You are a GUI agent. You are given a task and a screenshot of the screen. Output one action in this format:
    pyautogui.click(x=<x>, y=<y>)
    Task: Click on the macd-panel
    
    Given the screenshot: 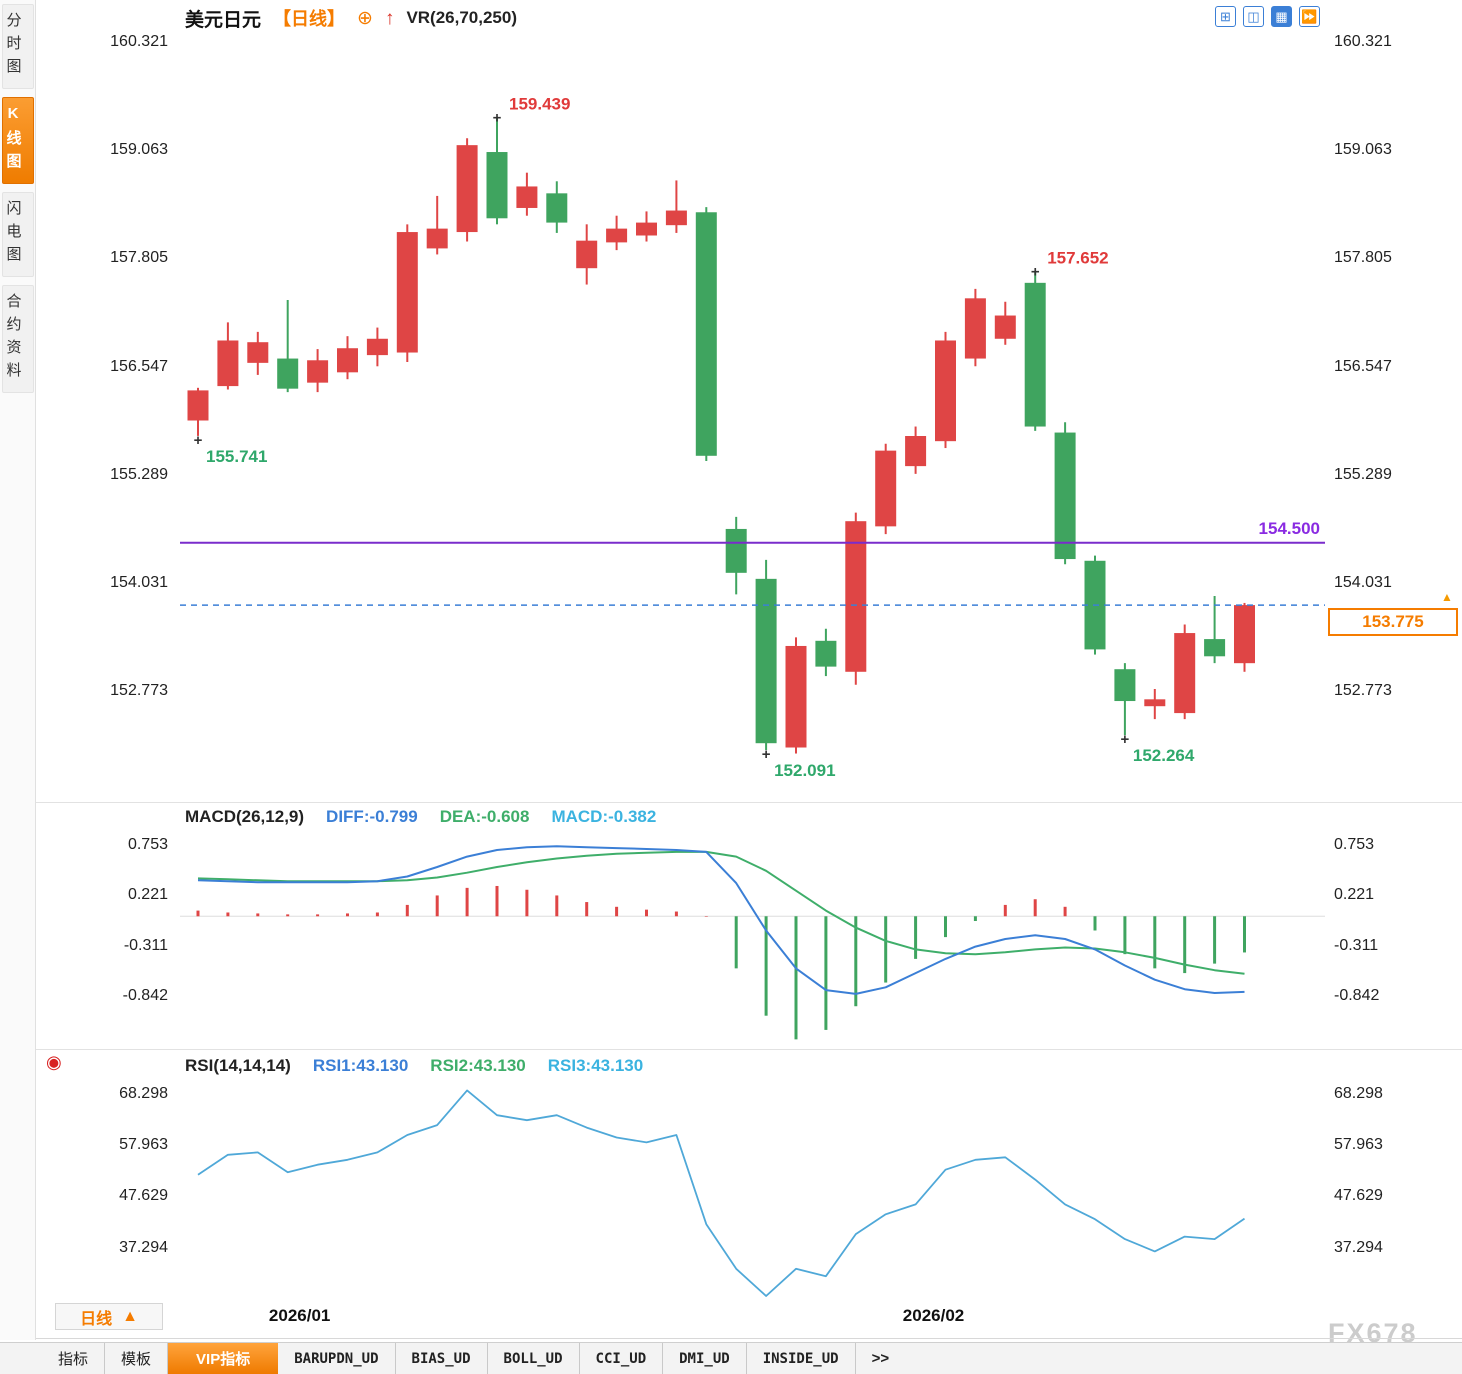 What is the action you would take?
    pyautogui.click(x=752, y=939)
    